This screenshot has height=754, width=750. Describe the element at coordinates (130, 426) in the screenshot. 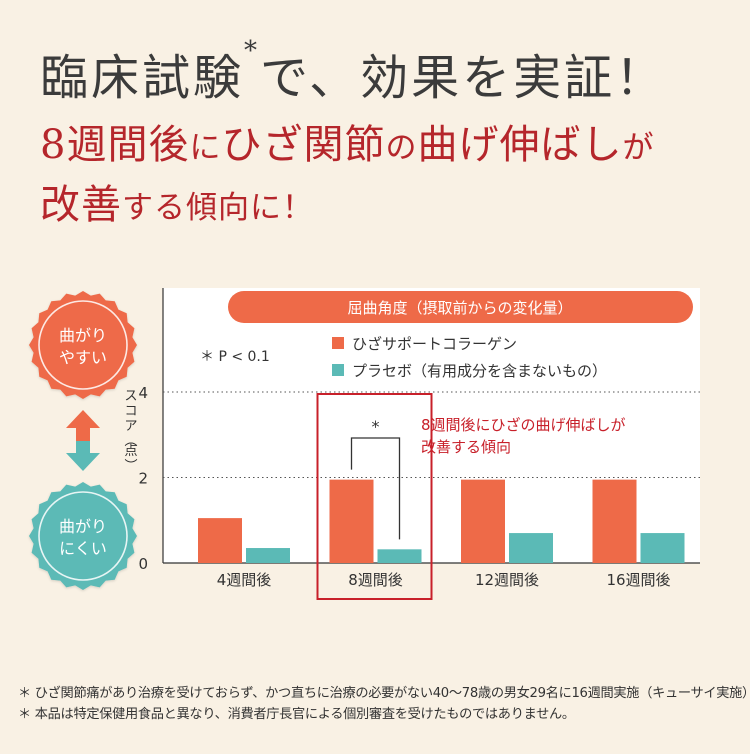

I see `y-axis-label-char-2: ア` at that location.